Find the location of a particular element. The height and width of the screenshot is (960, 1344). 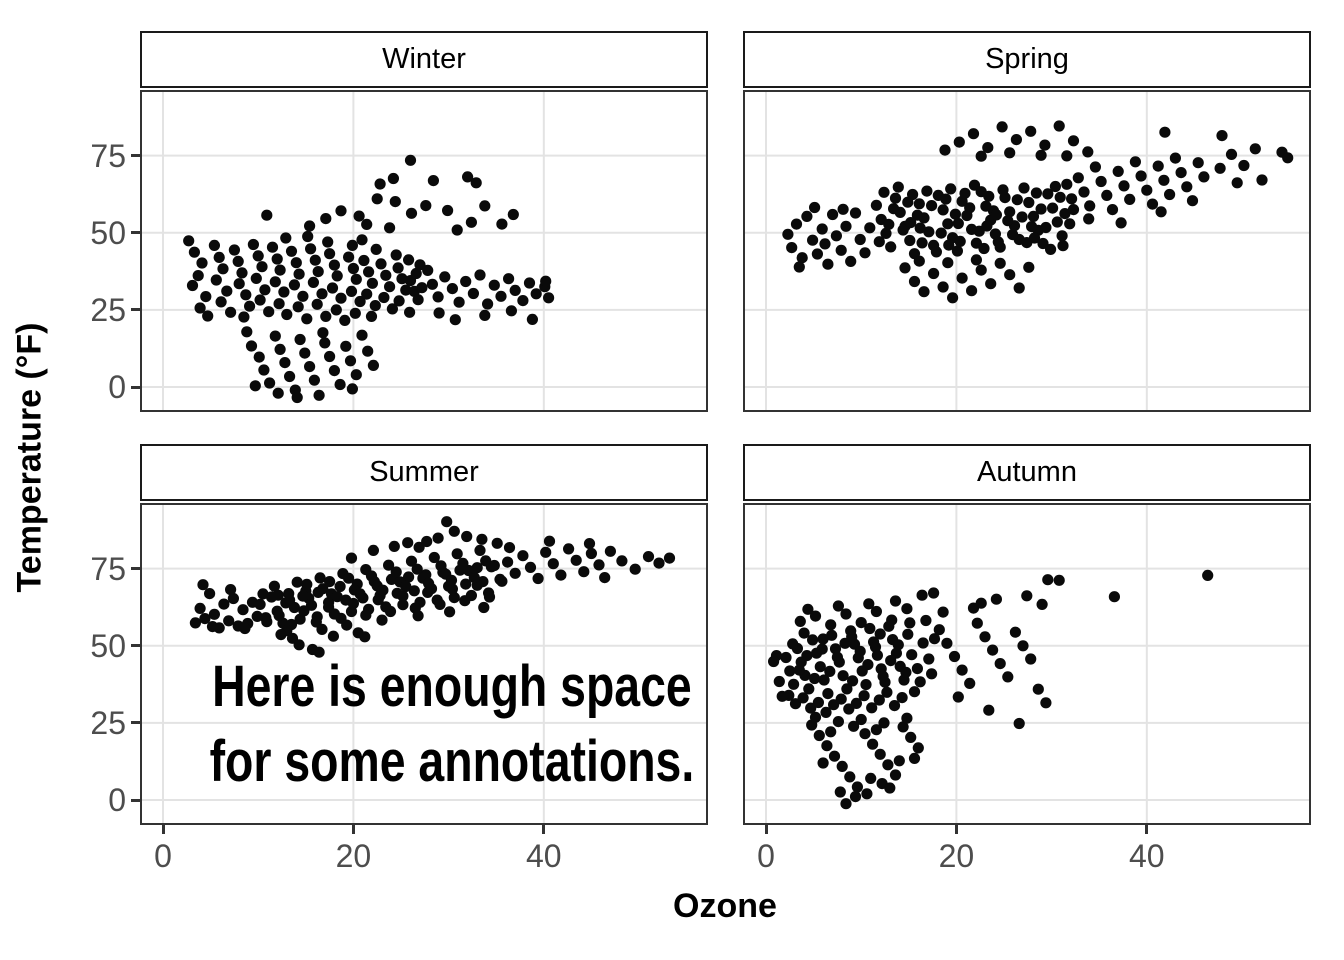

scatter-layer-summer is located at coordinates (424, 664).